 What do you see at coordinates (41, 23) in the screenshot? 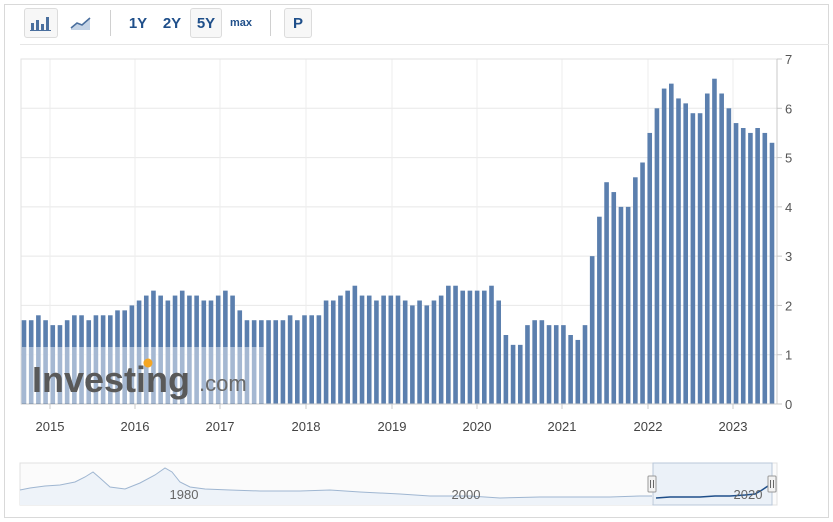
I see `bar-chart-button` at bounding box center [41, 23].